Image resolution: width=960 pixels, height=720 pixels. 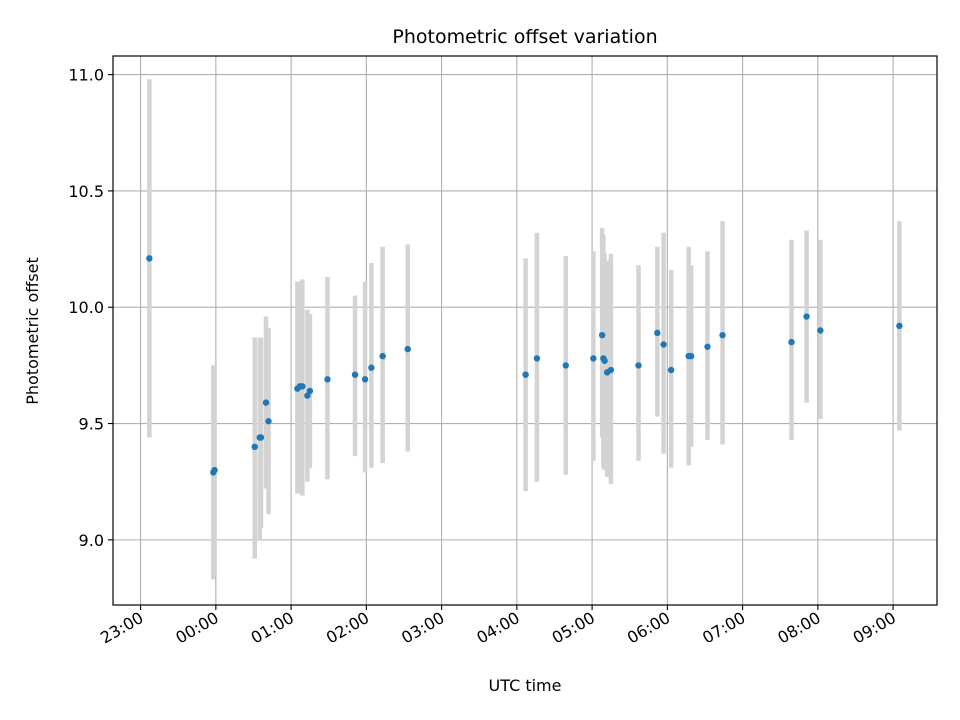 What do you see at coordinates (86, 307) in the screenshot?
I see `y-tick-label: 10.0` at bounding box center [86, 307].